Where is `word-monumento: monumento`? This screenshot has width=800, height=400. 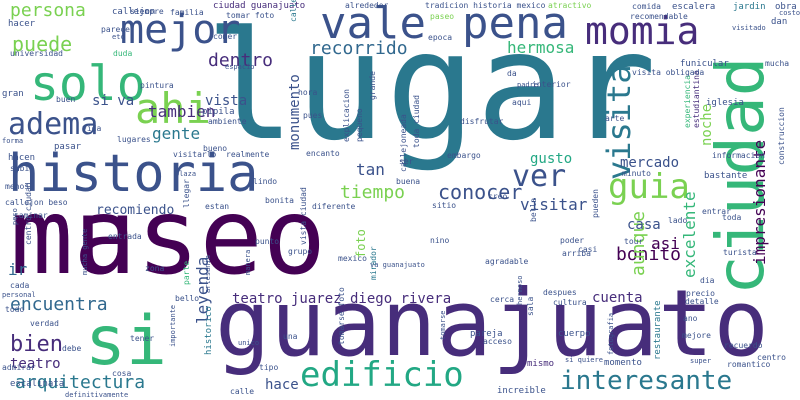 word-monumento: monumento is located at coordinates (295, 112).